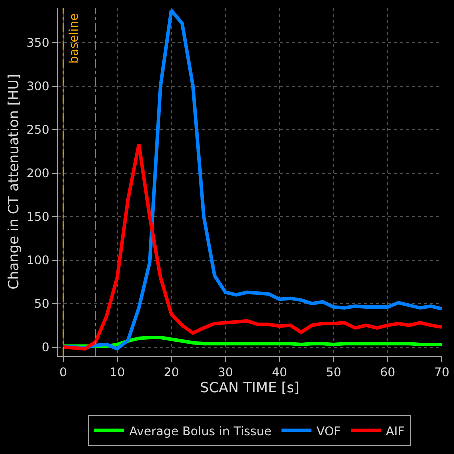 The height and width of the screenshot is (454, 454). I want to click on y-axis-title: Change in CT attenuation [HU], so click(14, 182).